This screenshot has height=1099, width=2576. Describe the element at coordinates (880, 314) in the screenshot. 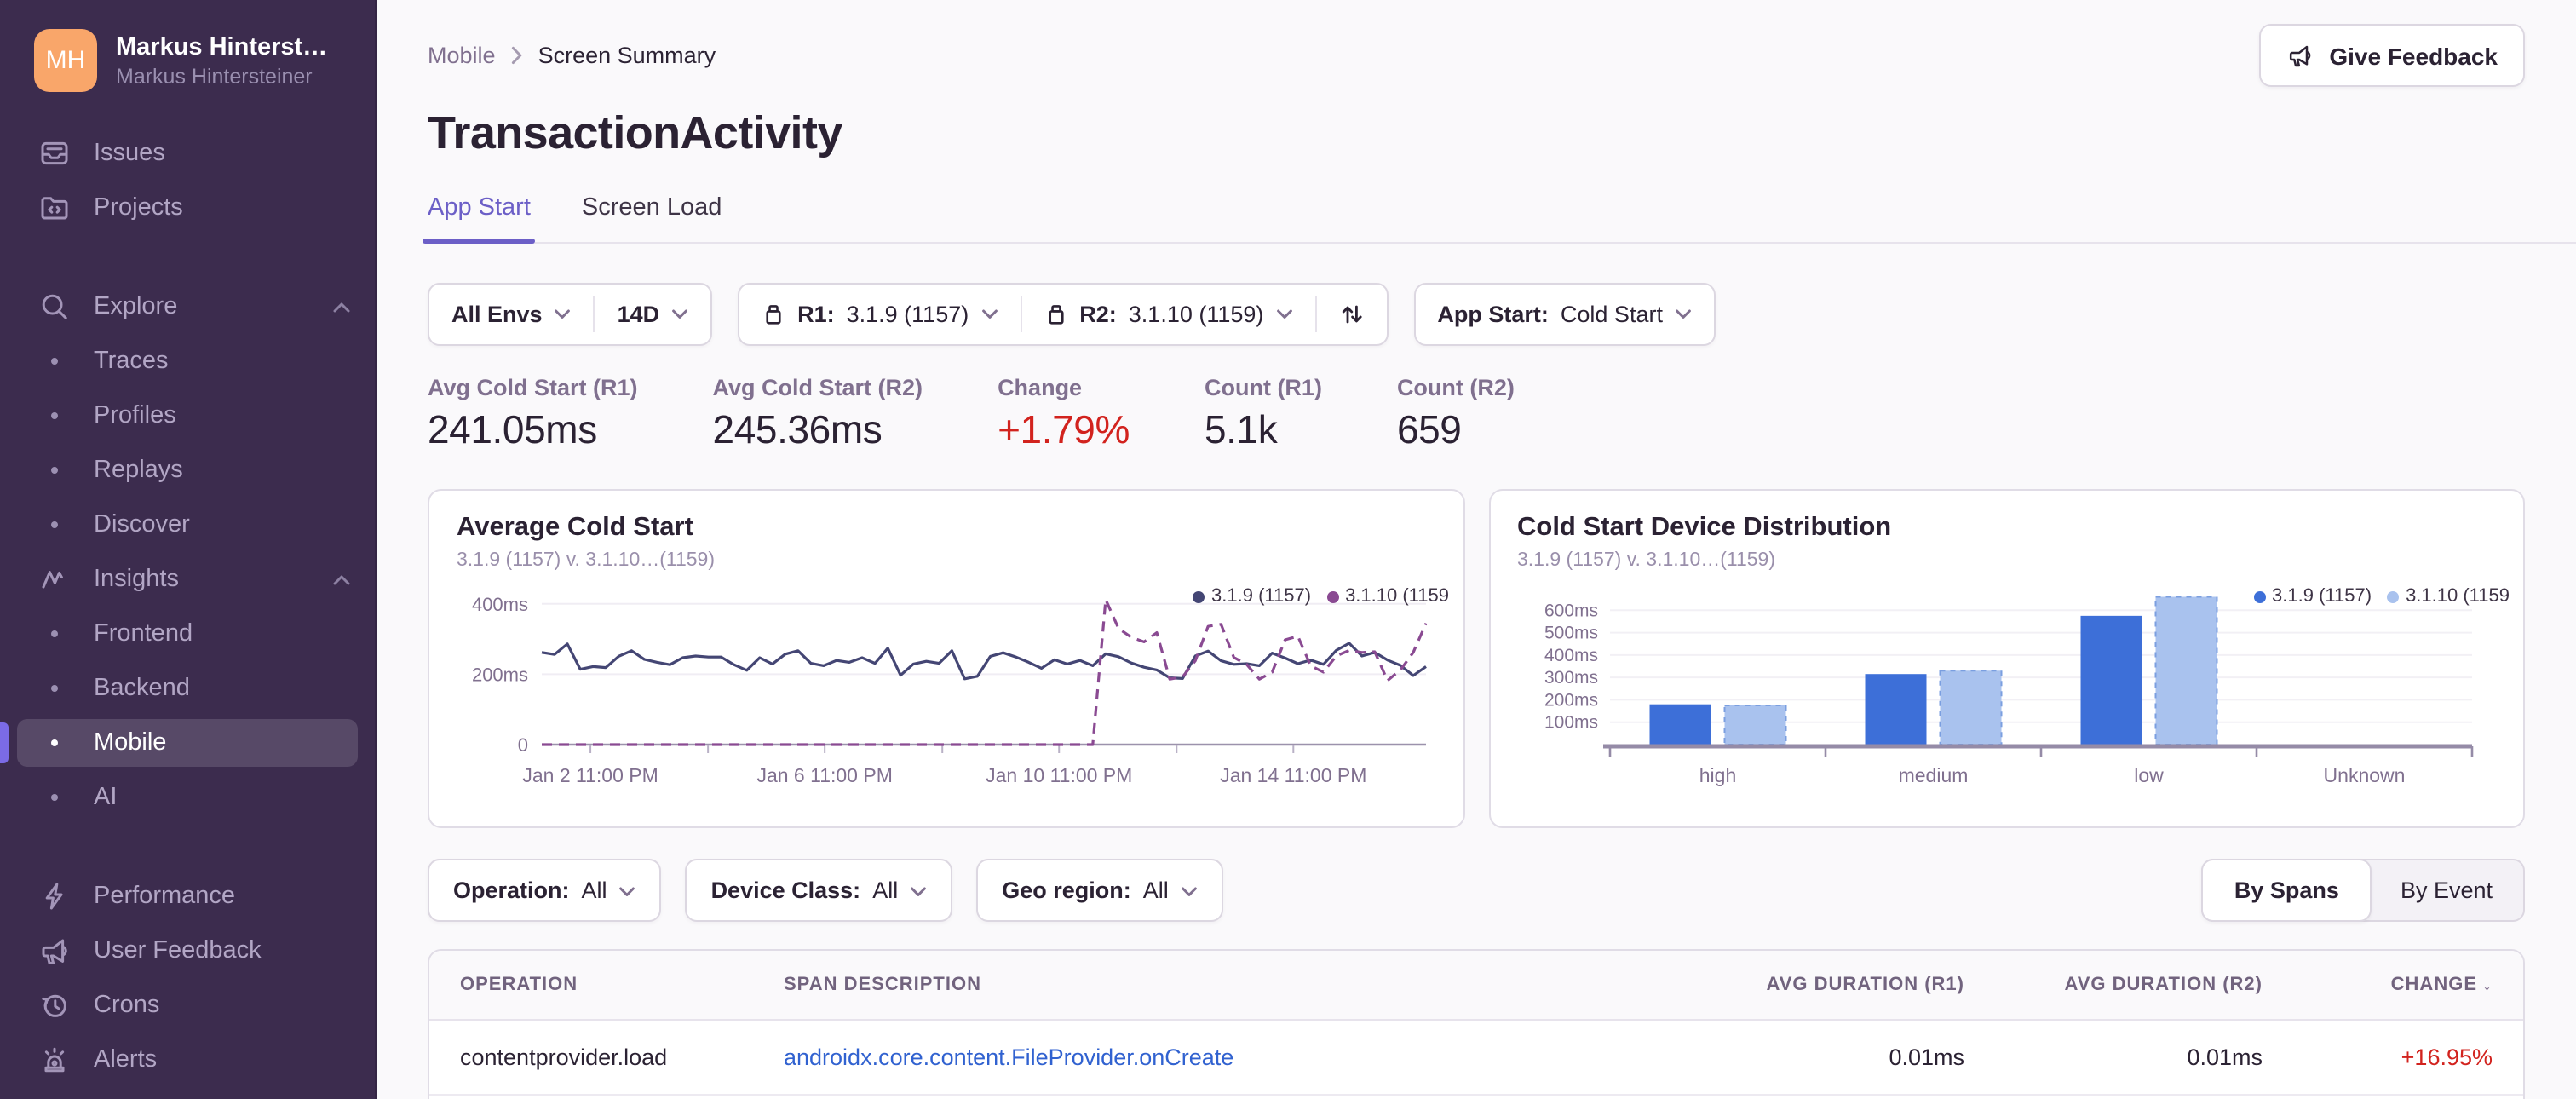

I see `release1-filter: R1: 3.1.9 (1157)` at that location.